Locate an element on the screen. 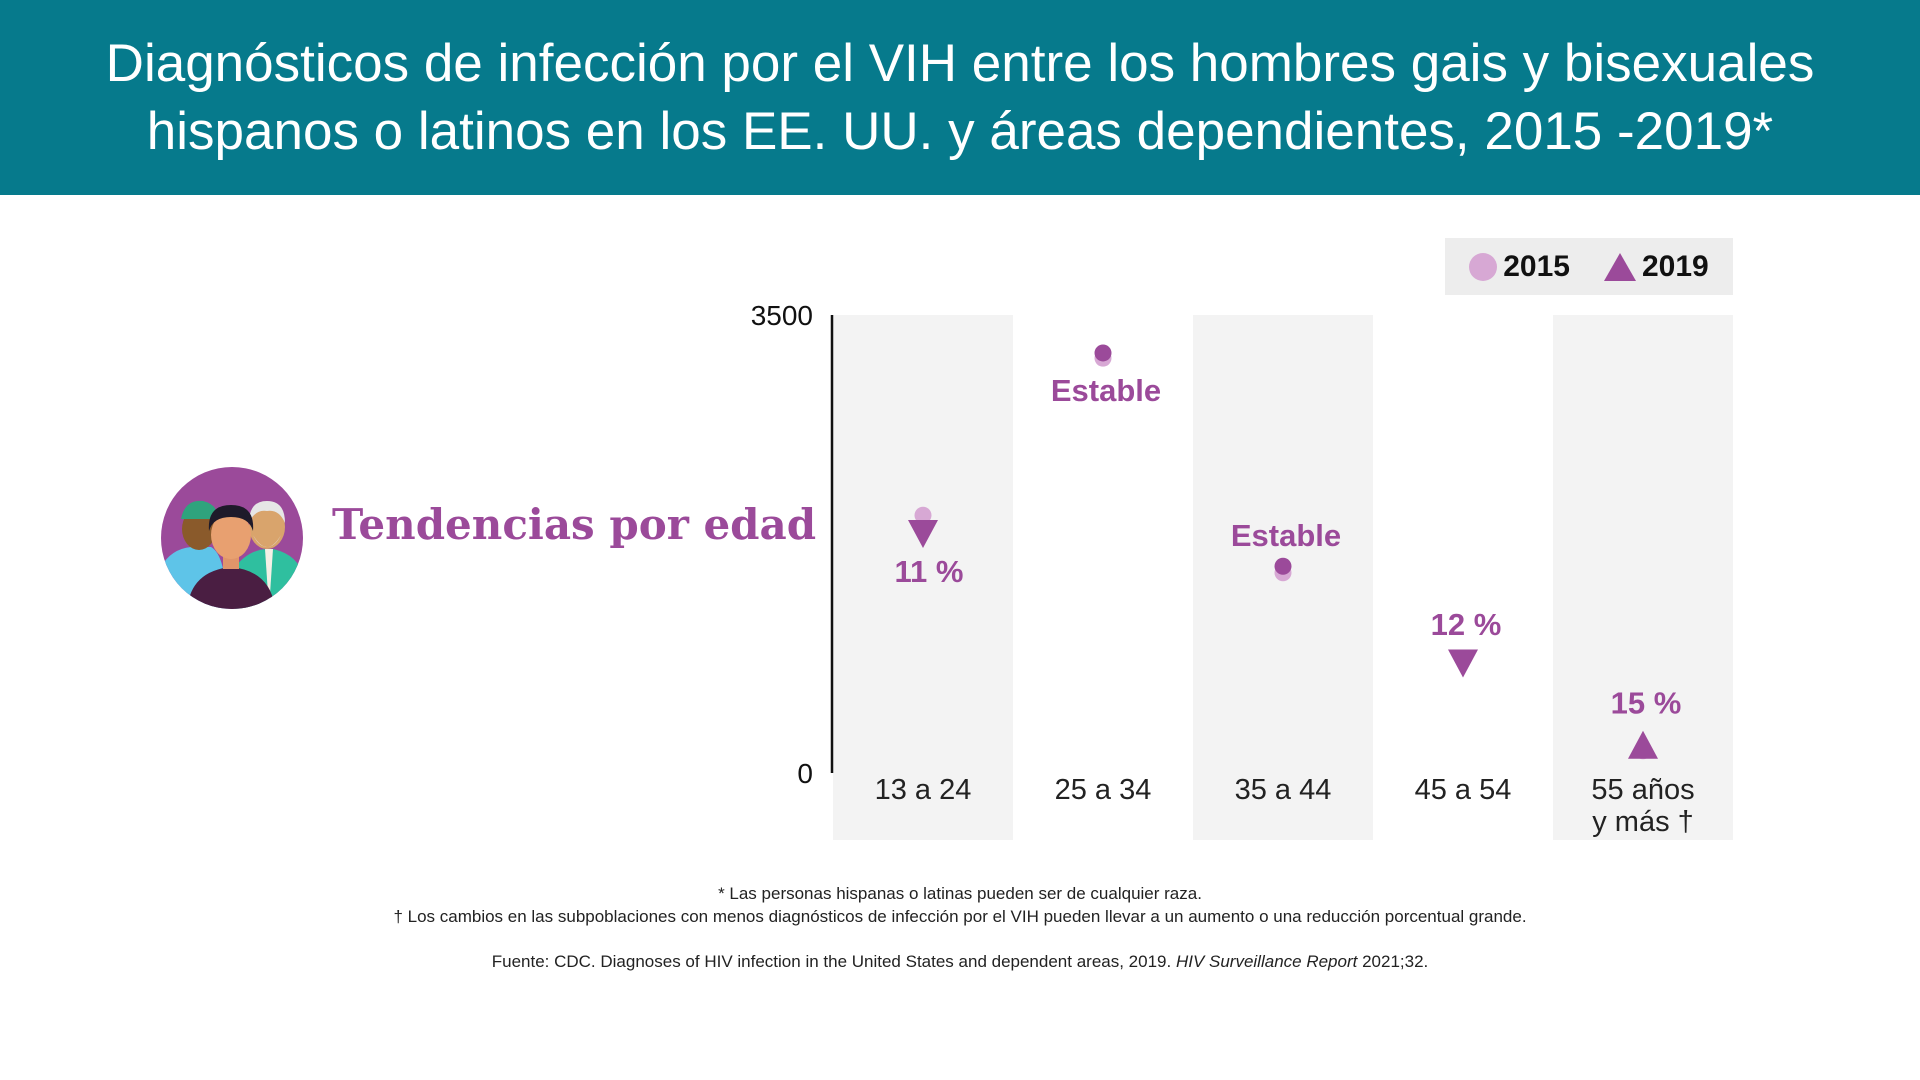  legend-label-2015: 2015 is located at coordinates (1536, 266).